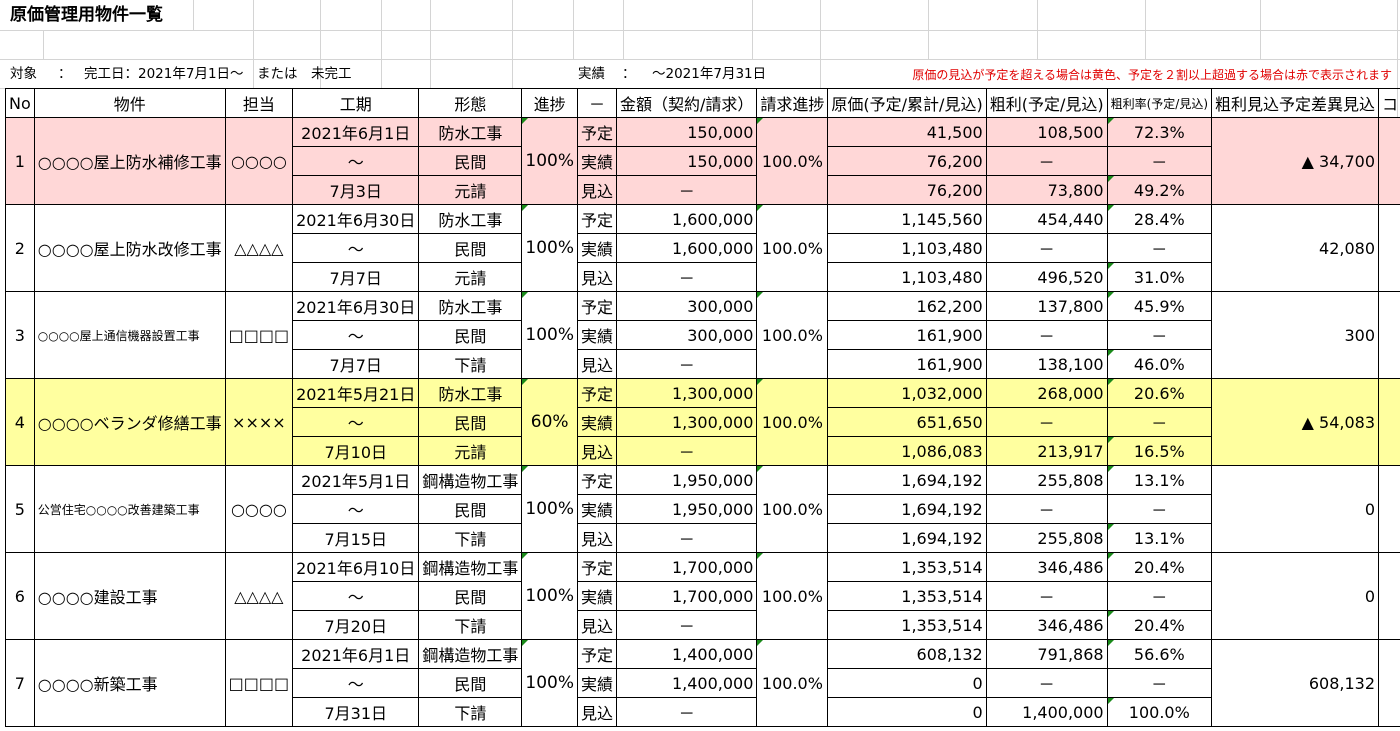  What do you see at coordinates (1159, 190) in the screenshot?
I see `rate-forecast: 49.2%` at bounding box center [1159, 190].